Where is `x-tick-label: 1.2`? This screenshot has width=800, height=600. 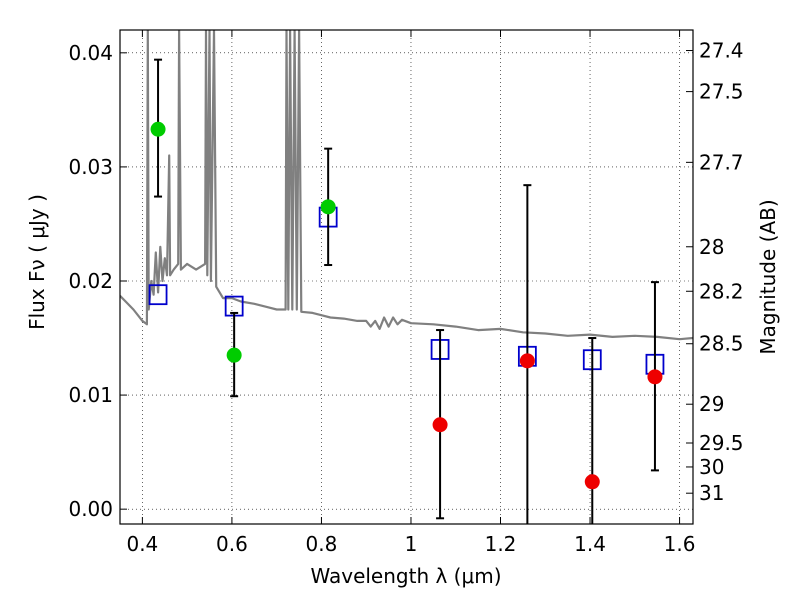
x-tick-label: 1.2 is located at coordinates (501, 544).